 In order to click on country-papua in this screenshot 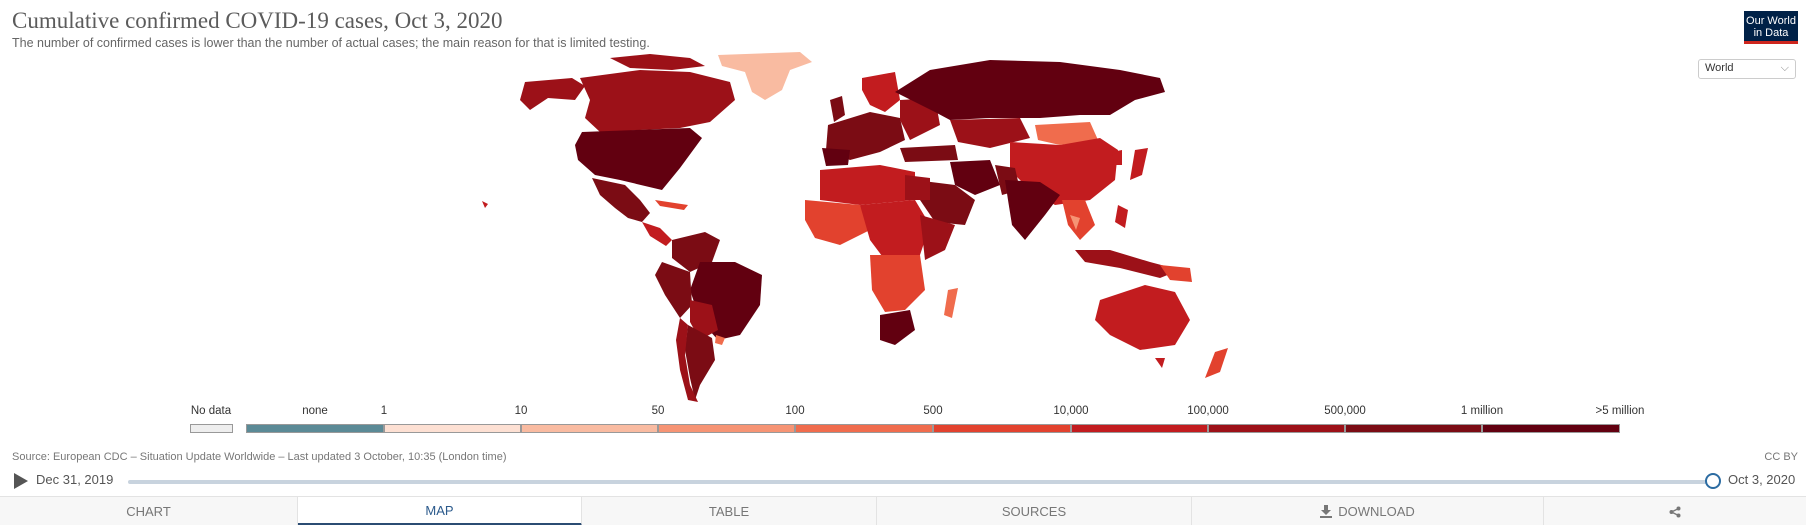, I will do `click(1176, 273)`.